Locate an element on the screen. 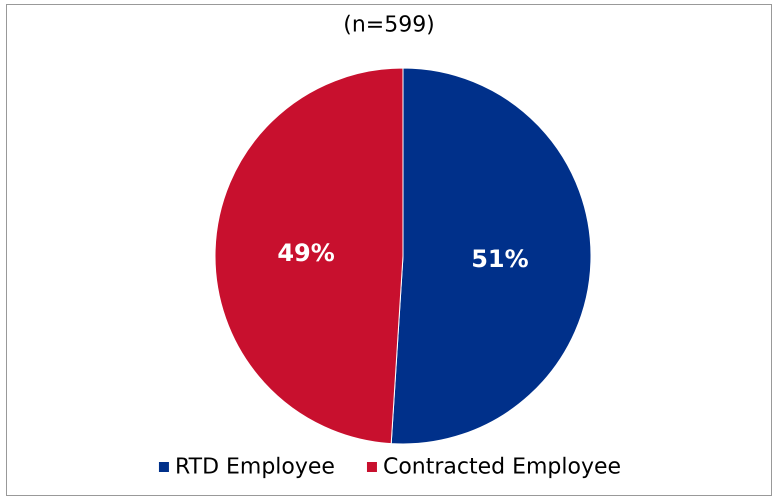  legend-label: RTD Employee is located at coordinates (254, 467).